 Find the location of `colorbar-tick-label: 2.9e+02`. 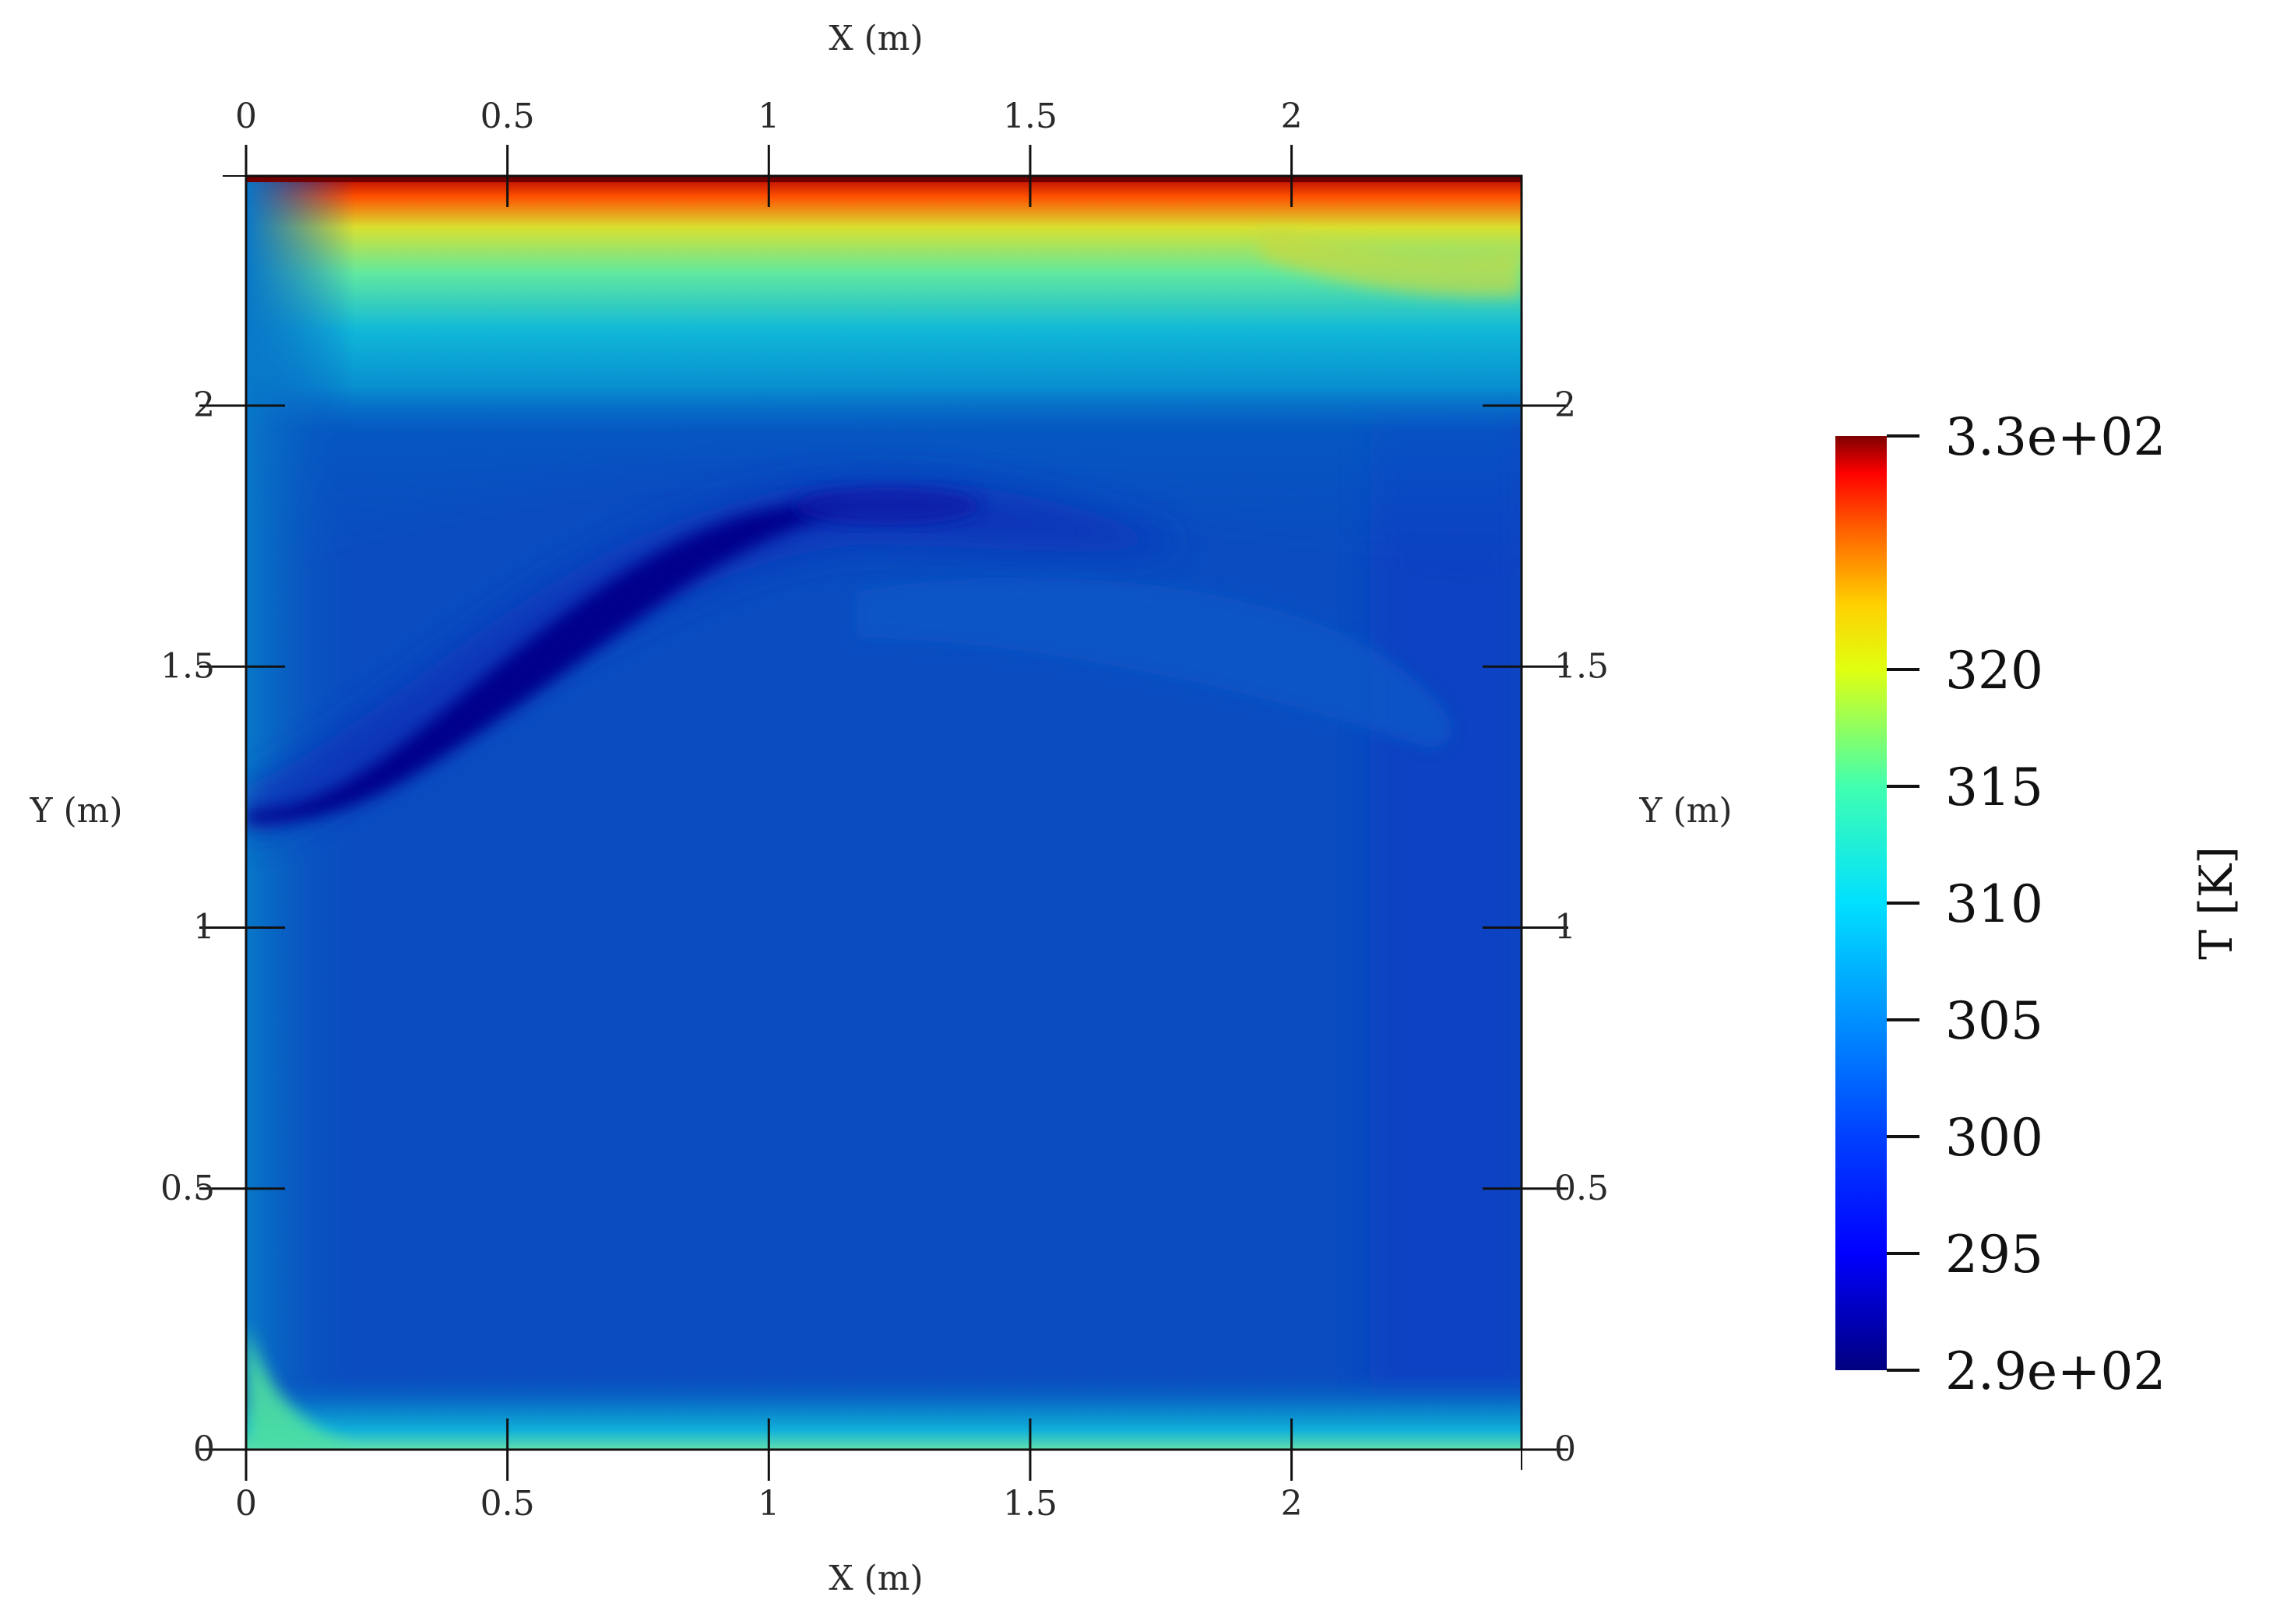

colorbar-tick-label: 2.9e+02 is located at coordinates (2055, 1371).